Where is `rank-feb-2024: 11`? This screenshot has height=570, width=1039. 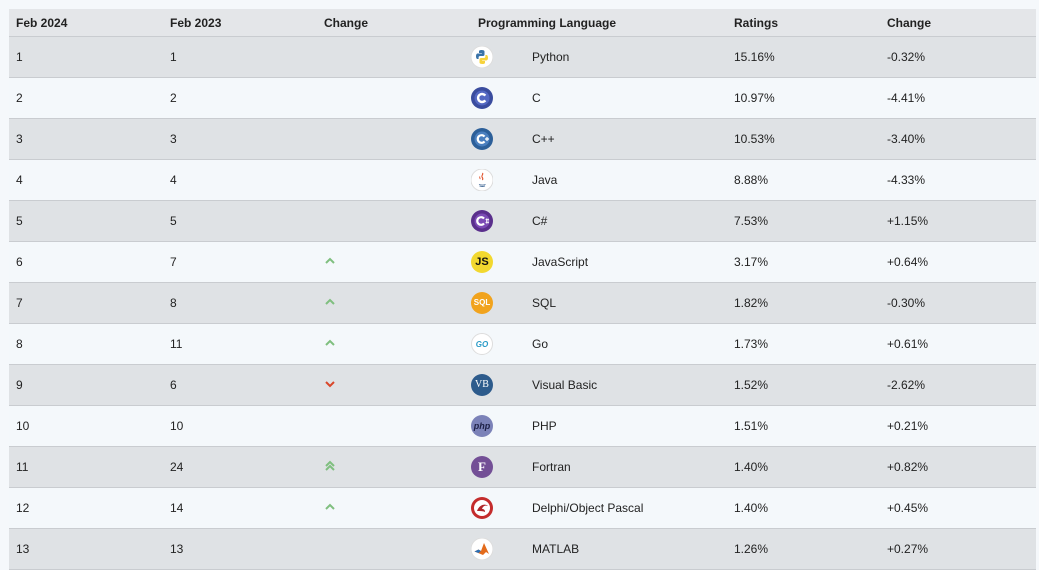
rank-feb-2024: 11 is located at coordinates (86, 467).